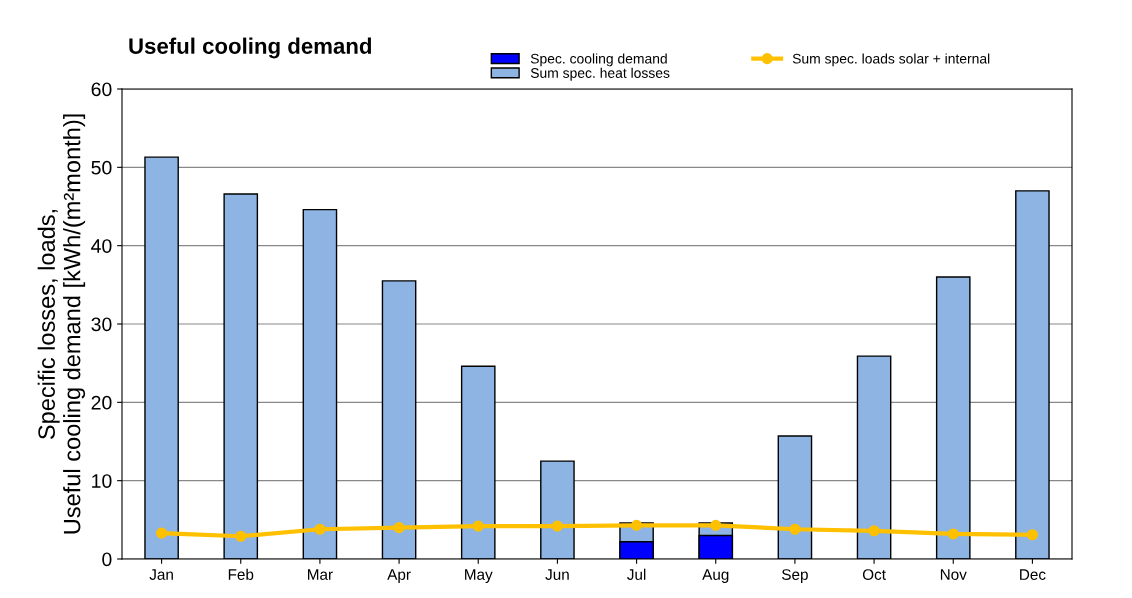 Image resolution: width=1132 pixels, height=598 pixels. Describe the element at coordinates (953, 574) in the screenshot. I see `x-tick-label: Nov` at that location.